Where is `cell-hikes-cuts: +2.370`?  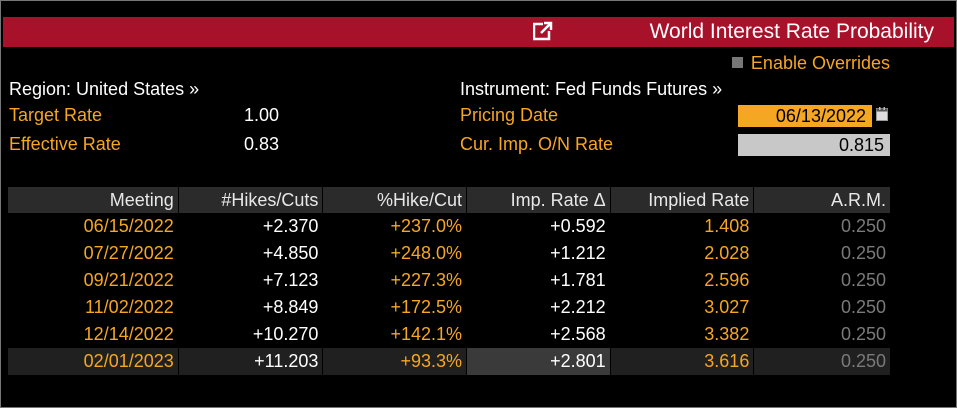
cell-hikes-cuts: +2.370 is located at coordinates (251, 226).